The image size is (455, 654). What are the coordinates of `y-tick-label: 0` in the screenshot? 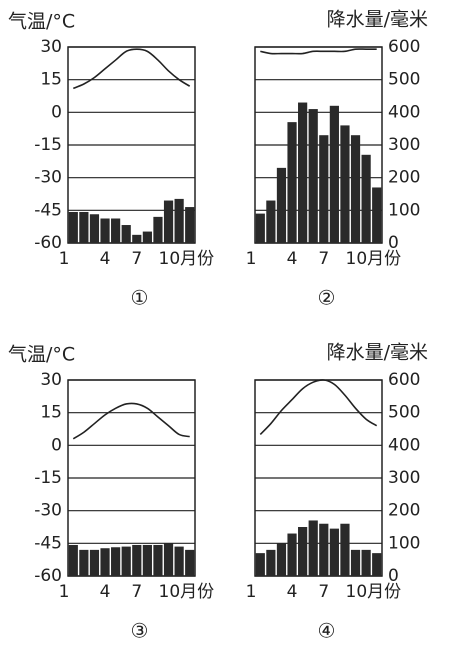 It's located at (56, 445).